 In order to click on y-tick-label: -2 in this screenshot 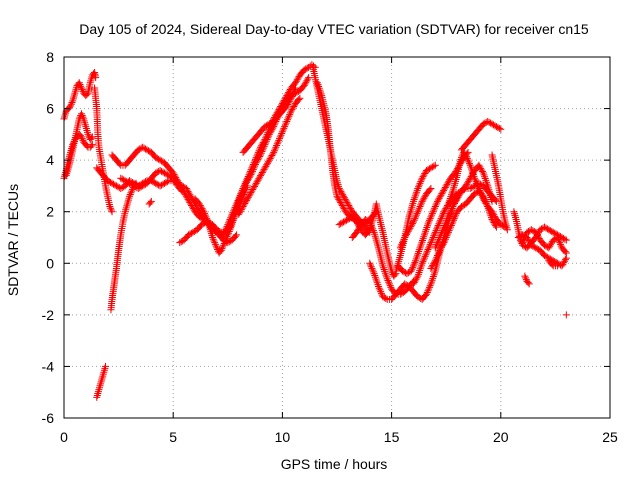, I will do `click(48, 315)`.